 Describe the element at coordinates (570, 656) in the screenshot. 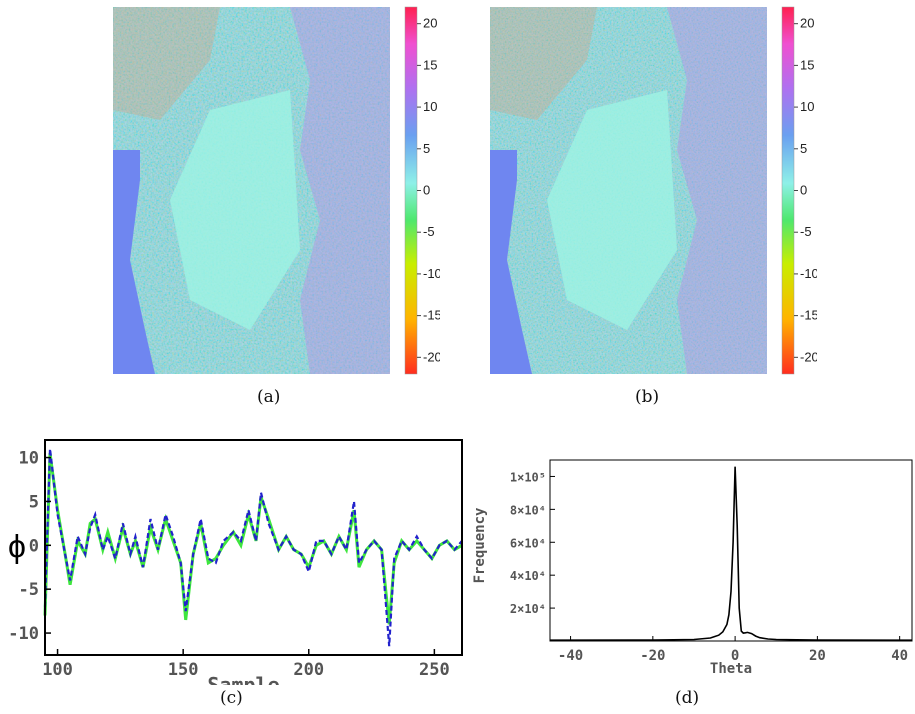

I see `x-tick-label: -40` at that location.